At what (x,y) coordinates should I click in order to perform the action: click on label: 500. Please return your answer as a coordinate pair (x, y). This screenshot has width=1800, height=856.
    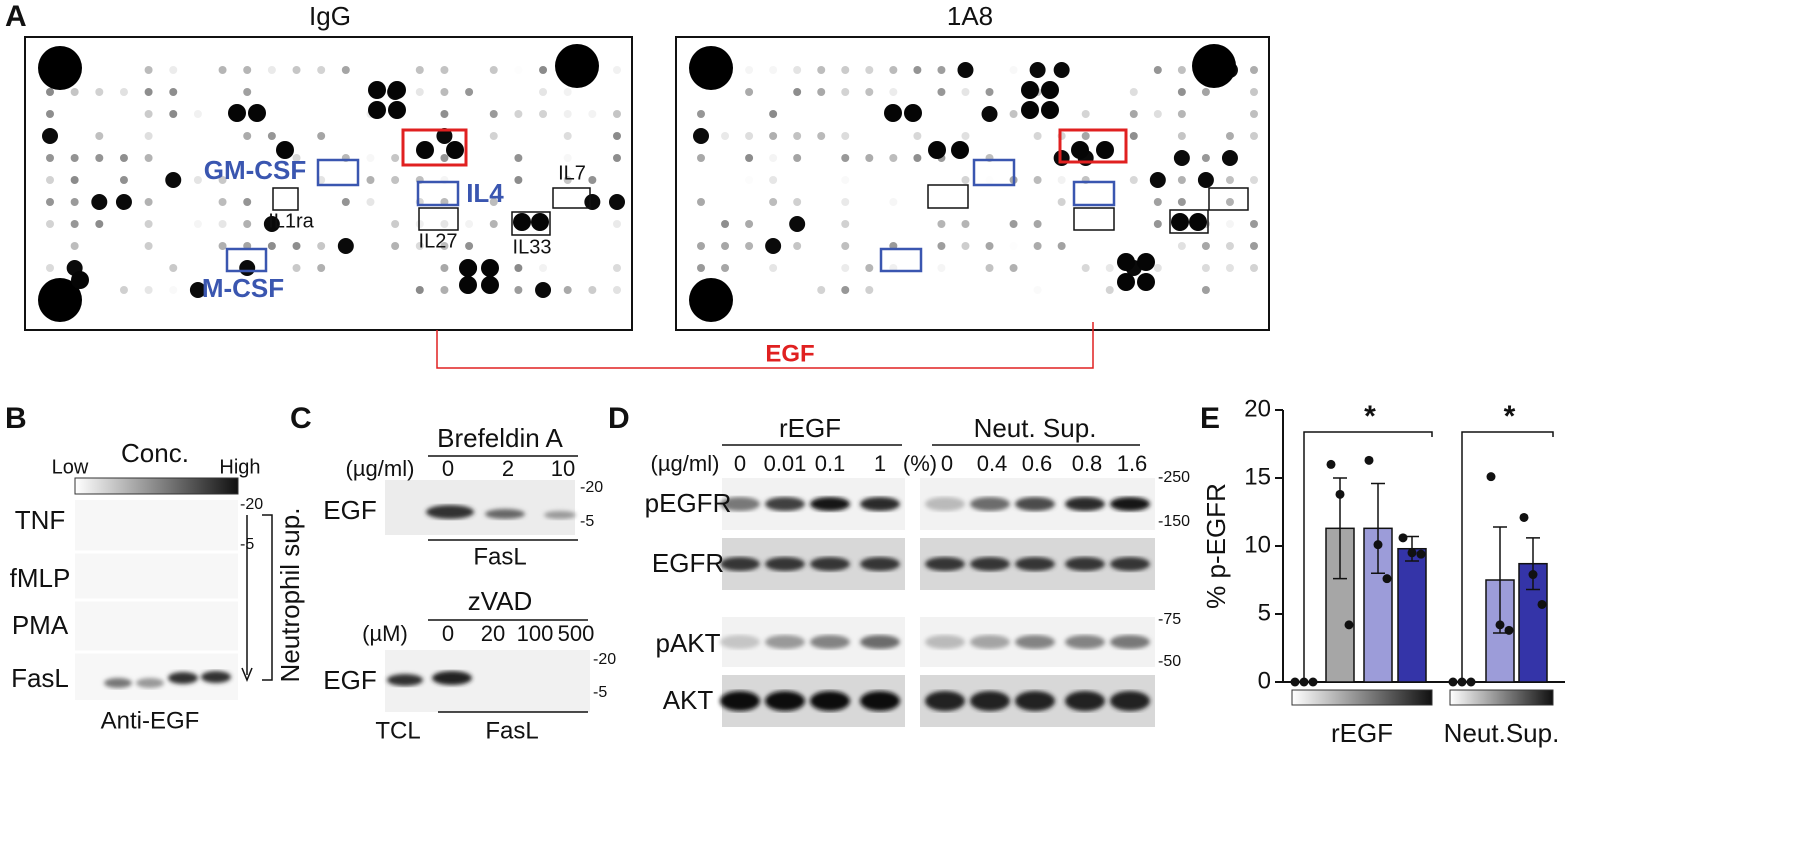
    Looking at the image, I should click on (576, 633).